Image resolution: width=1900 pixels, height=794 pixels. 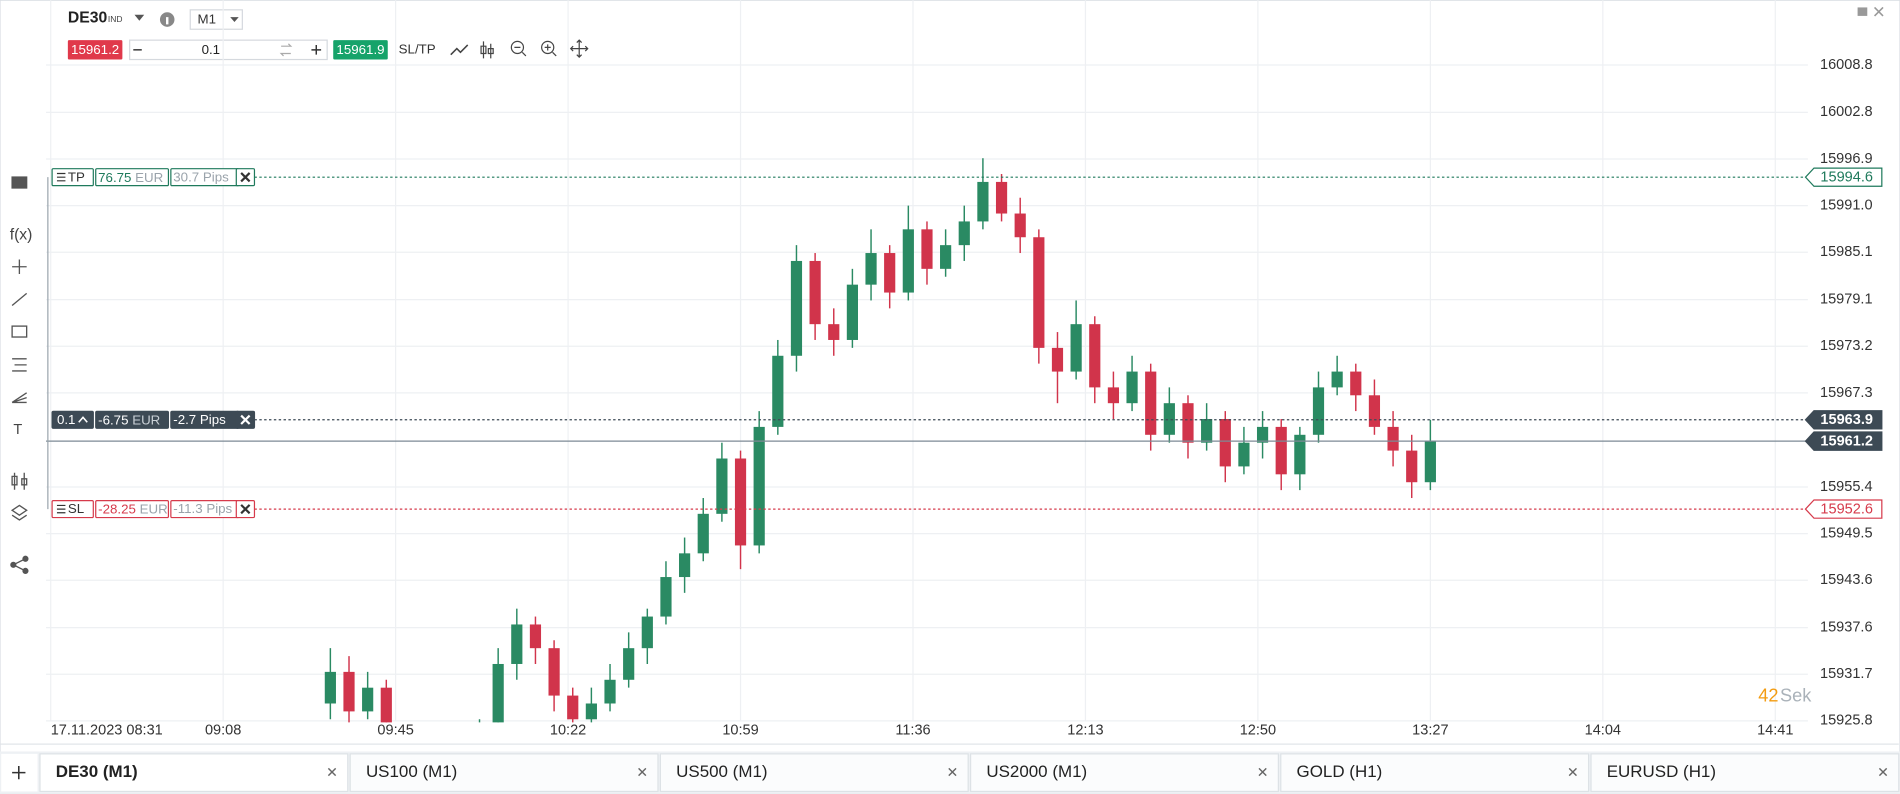 What do you see at coordinates (19, 481) in the screenshot?
I see `tool-indicators` at bounding box center [19, 481].